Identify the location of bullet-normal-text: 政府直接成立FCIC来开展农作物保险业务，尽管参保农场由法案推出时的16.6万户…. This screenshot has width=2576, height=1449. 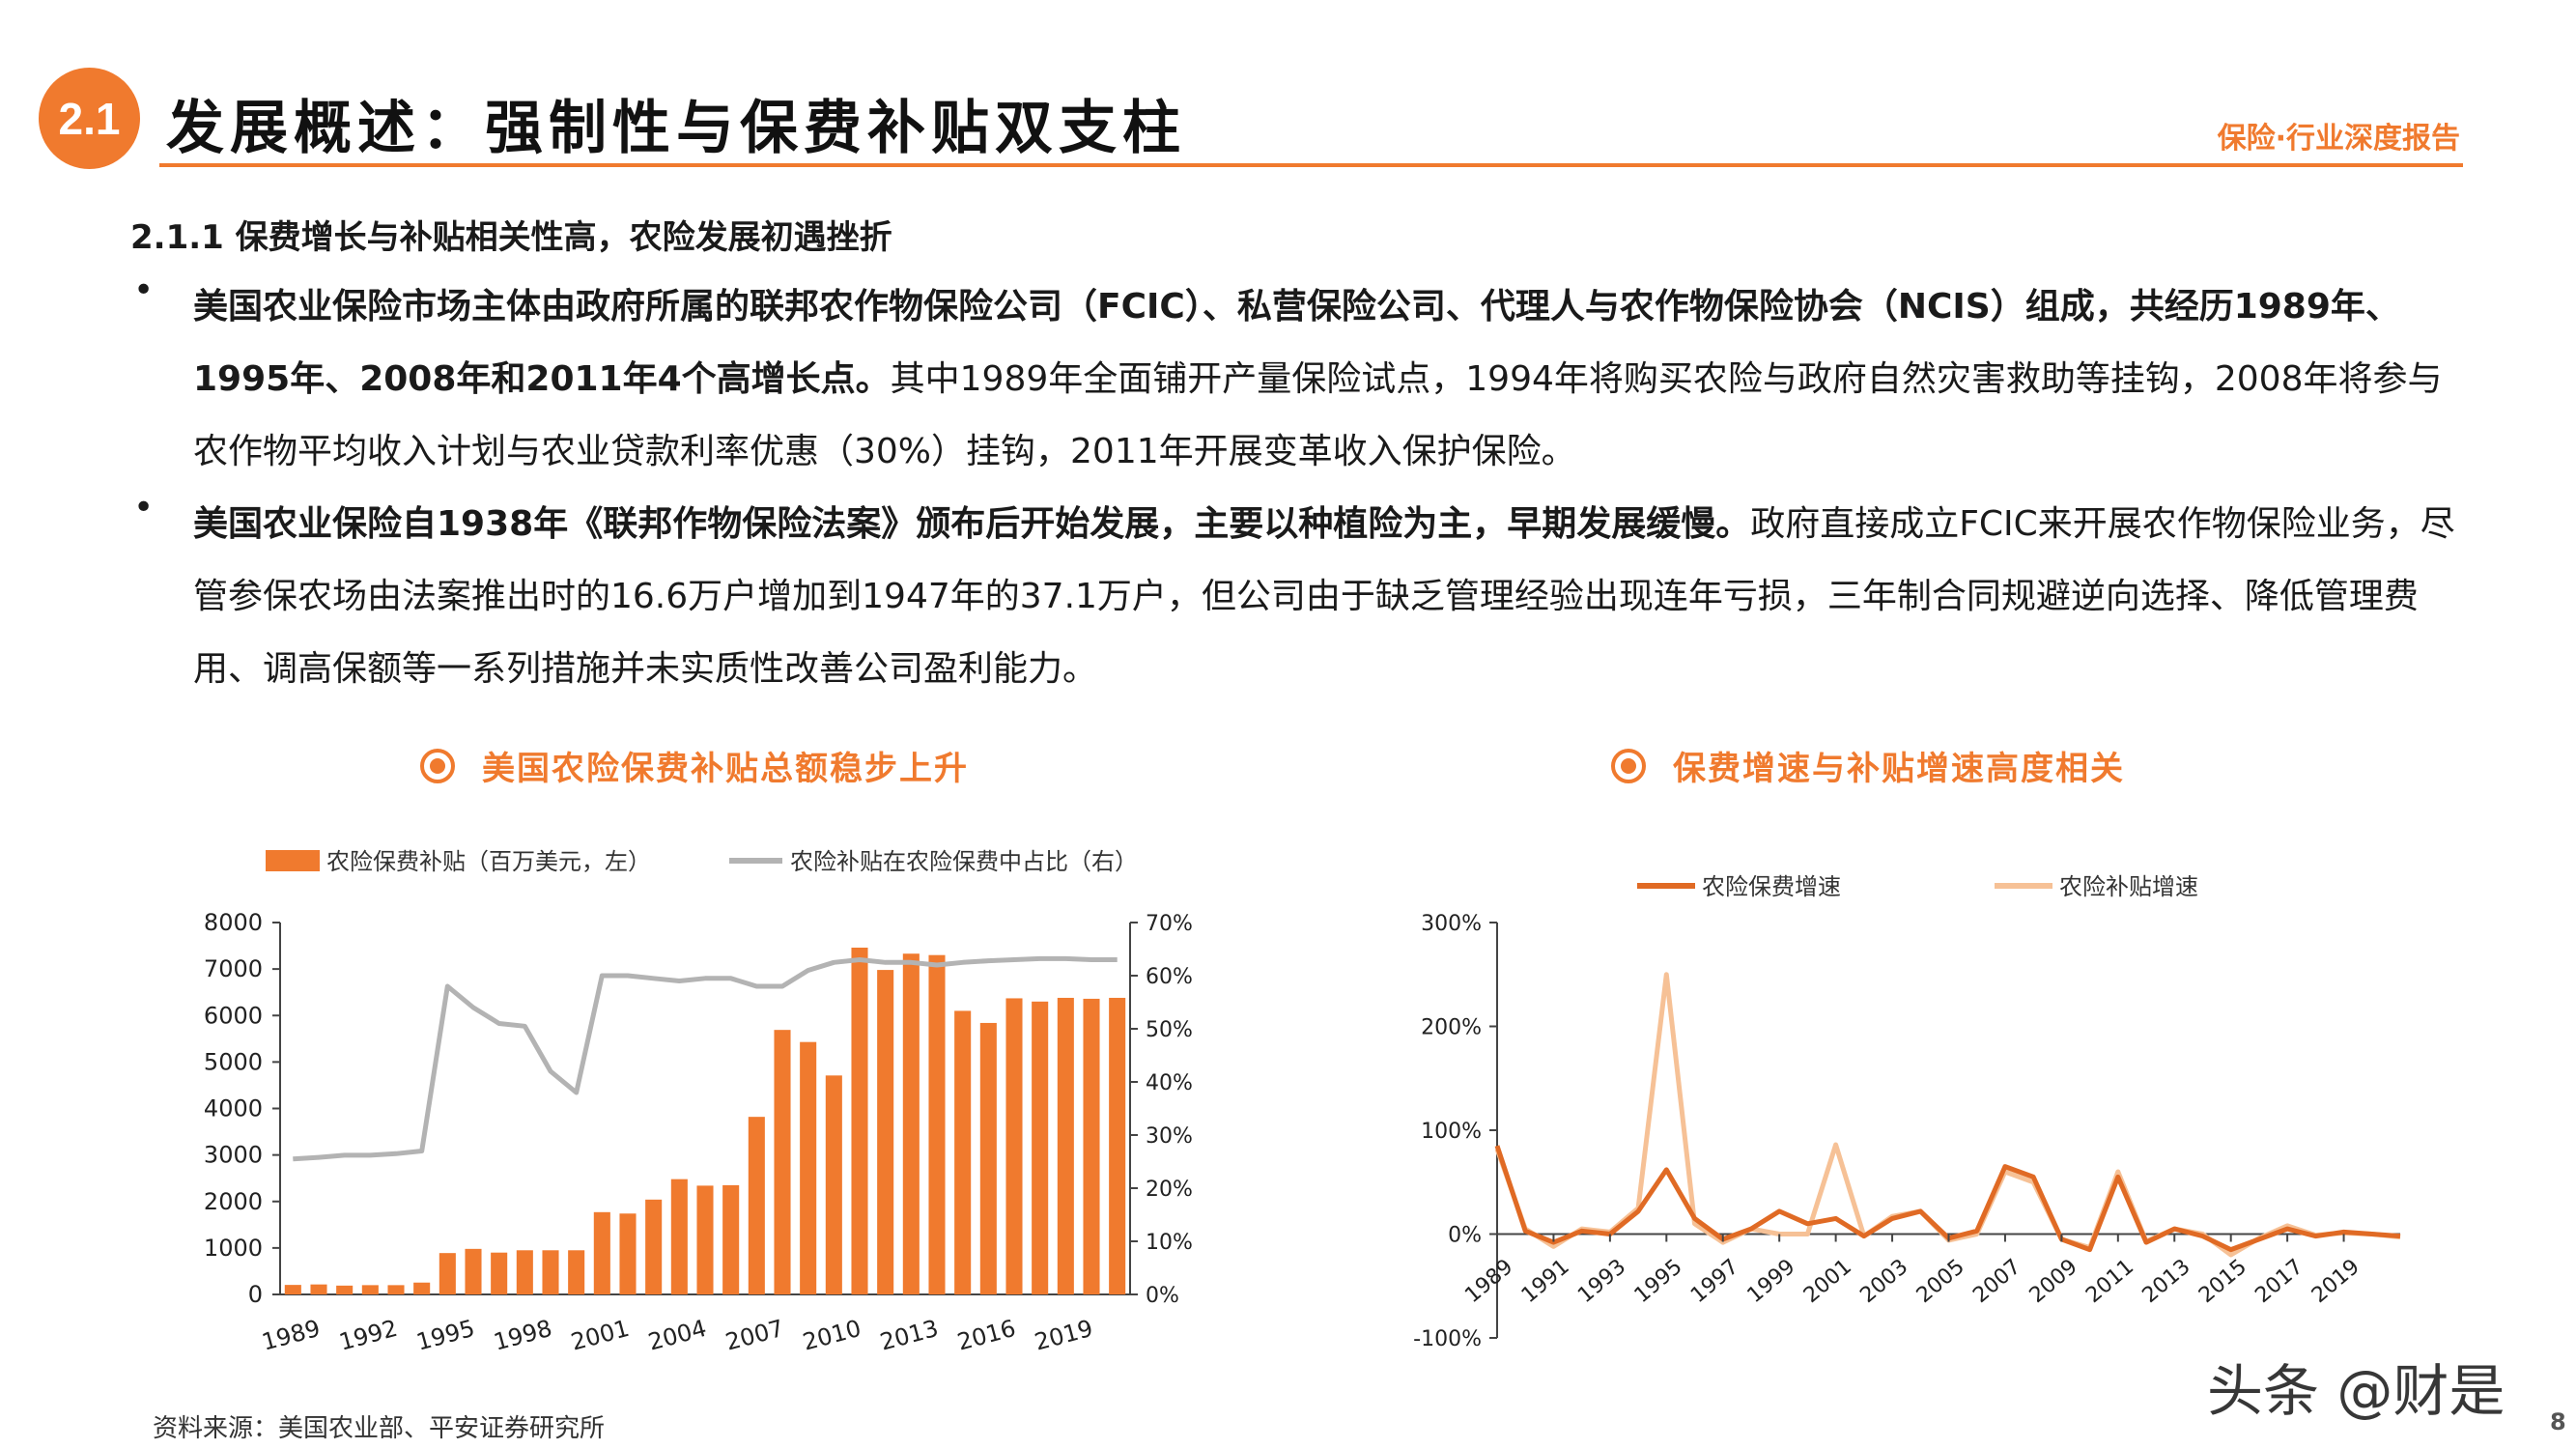
(1324, 596).